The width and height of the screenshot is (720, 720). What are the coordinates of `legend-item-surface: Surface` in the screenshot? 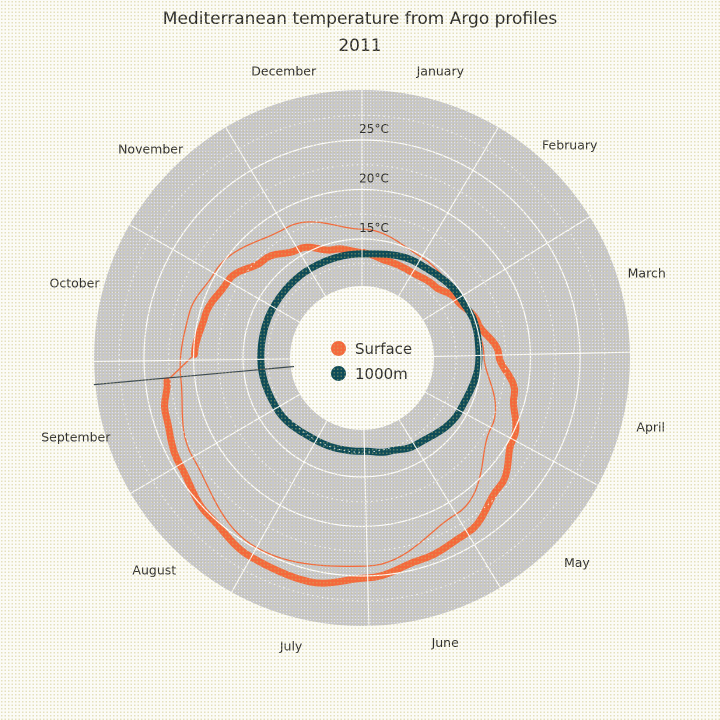 It's located at (371, 348).